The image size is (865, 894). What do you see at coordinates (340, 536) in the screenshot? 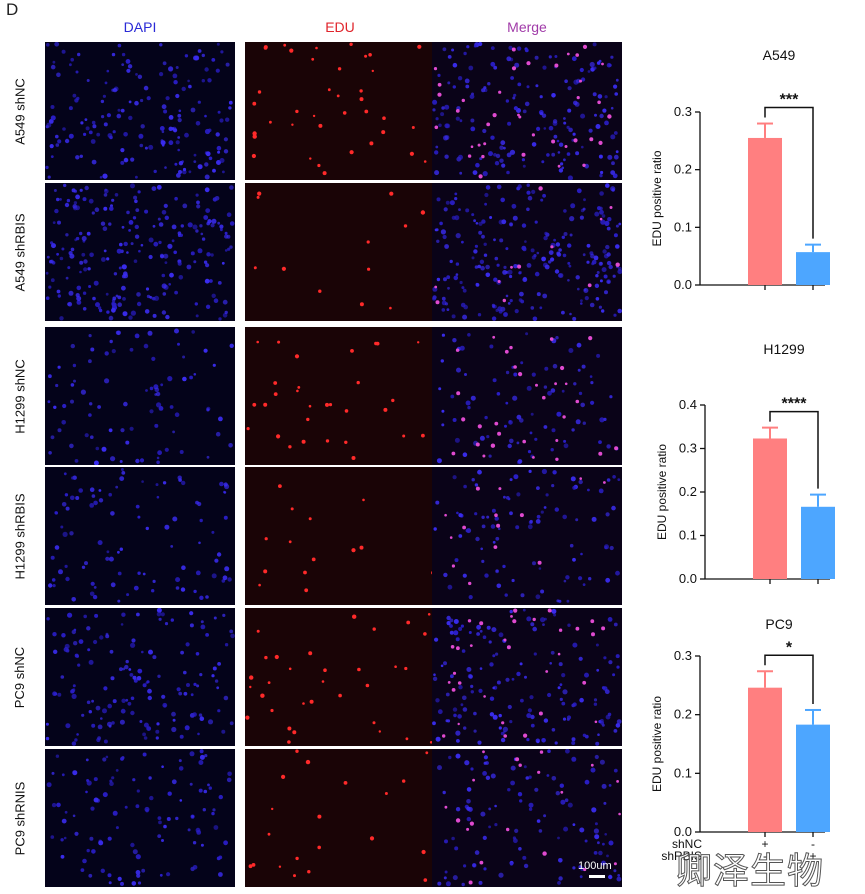
I see `micrograph-edu-row4` at bounding box center [340, 536].